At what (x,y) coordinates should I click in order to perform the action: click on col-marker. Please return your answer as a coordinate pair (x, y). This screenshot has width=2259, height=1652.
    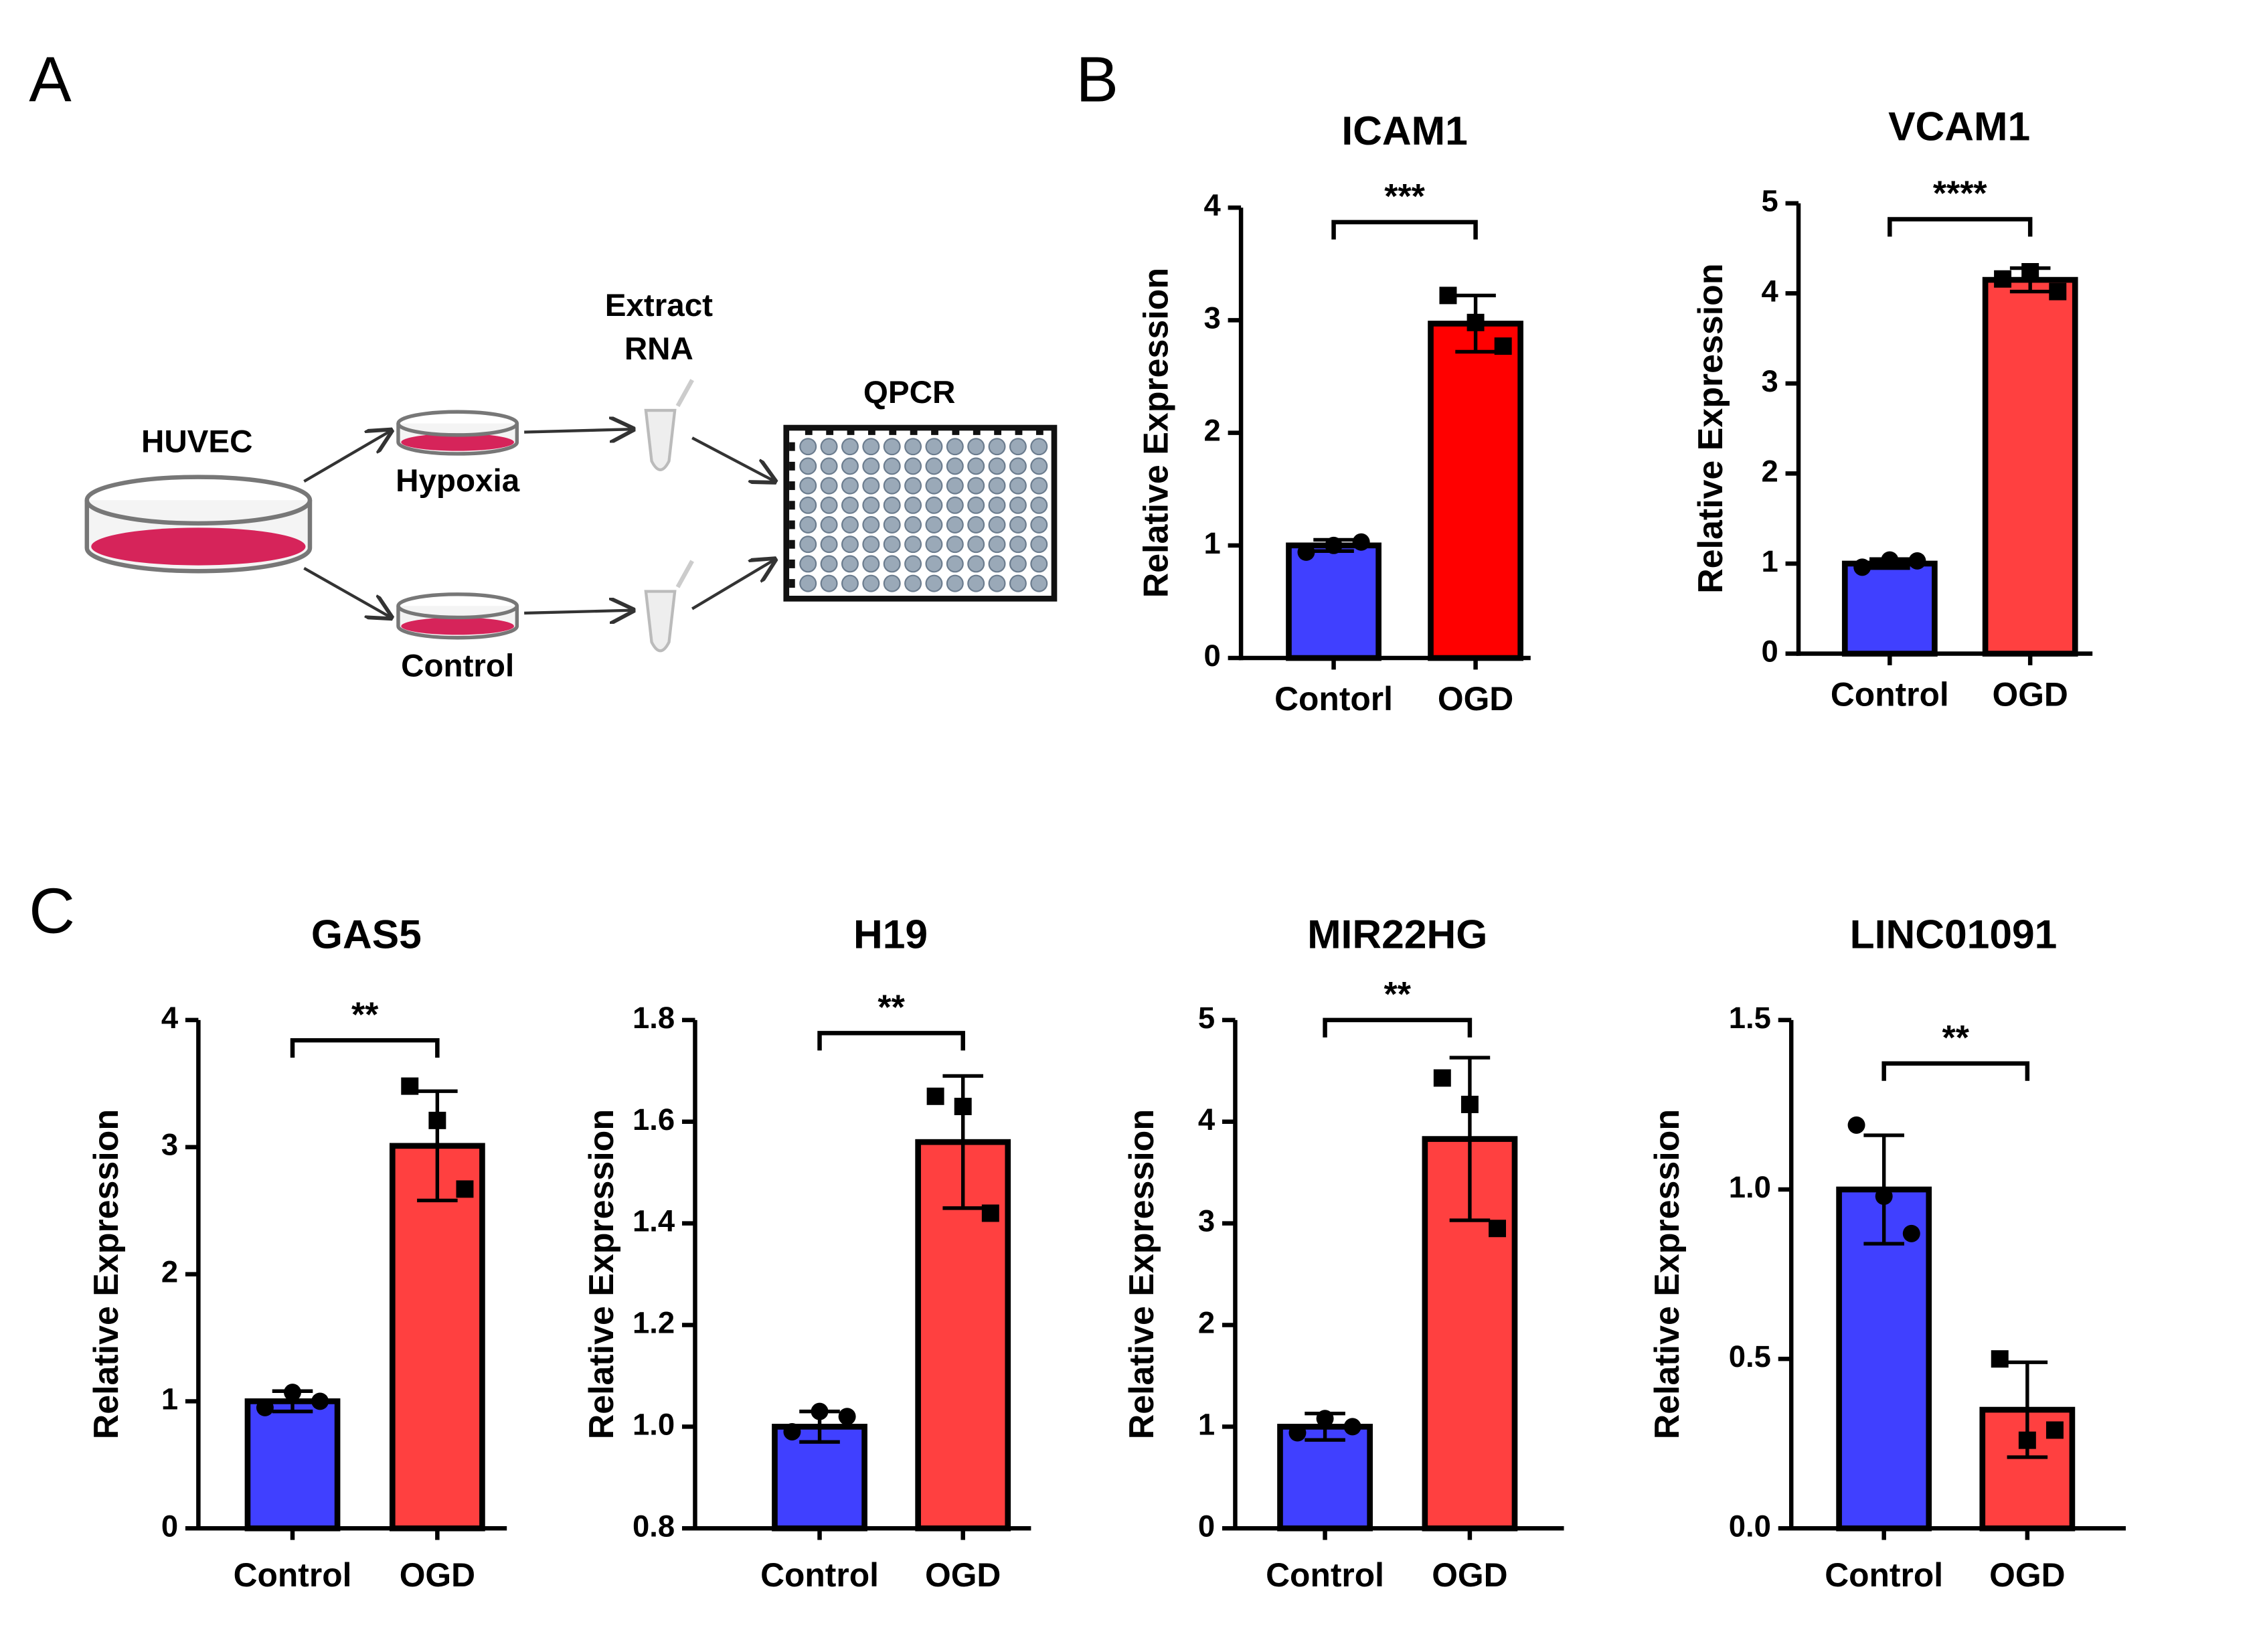
    Looking at the image, I should click on (830, 432).